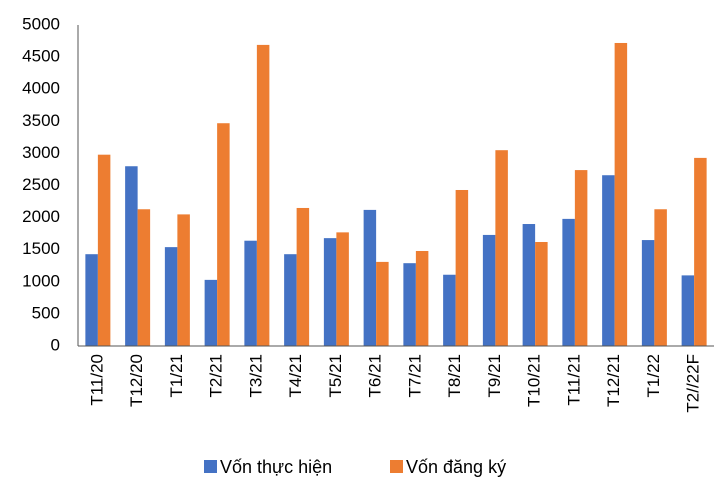 The width and height of the screenshot is (714, 480). Describe the element at coordinates (653, 375) in the screenshot. I see `x-tick-label: T1/22` at that location.